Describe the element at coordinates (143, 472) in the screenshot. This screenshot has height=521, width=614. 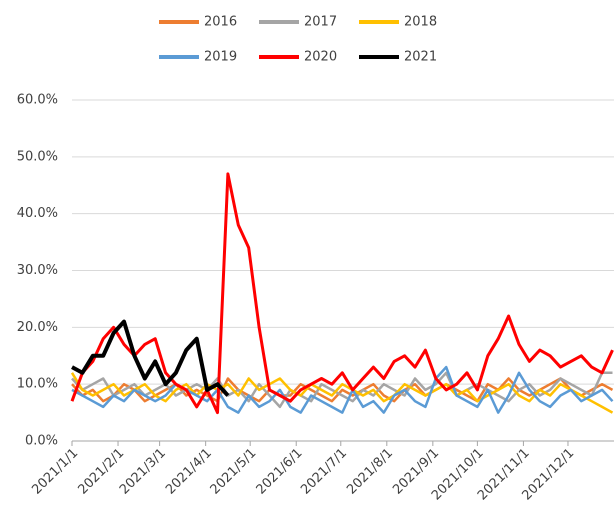
I see `x-tick-label: 2021/3/1` at that location.